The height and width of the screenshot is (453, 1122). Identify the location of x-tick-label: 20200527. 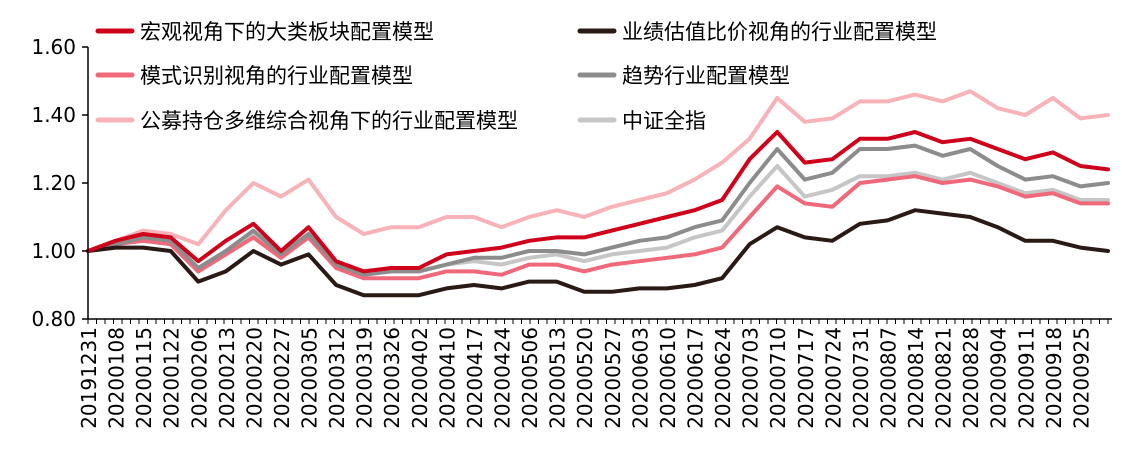
(613, 378).